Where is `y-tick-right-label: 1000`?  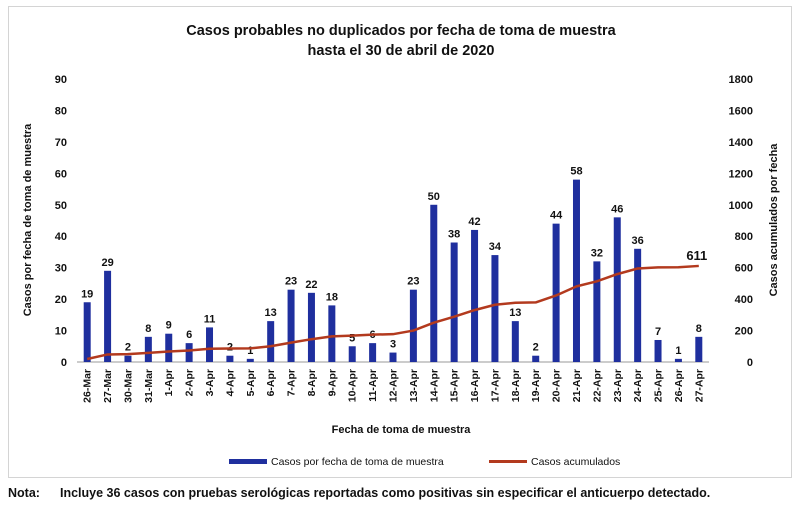
y-tick-right-label: 1000 is located at coordinates (741, 206).